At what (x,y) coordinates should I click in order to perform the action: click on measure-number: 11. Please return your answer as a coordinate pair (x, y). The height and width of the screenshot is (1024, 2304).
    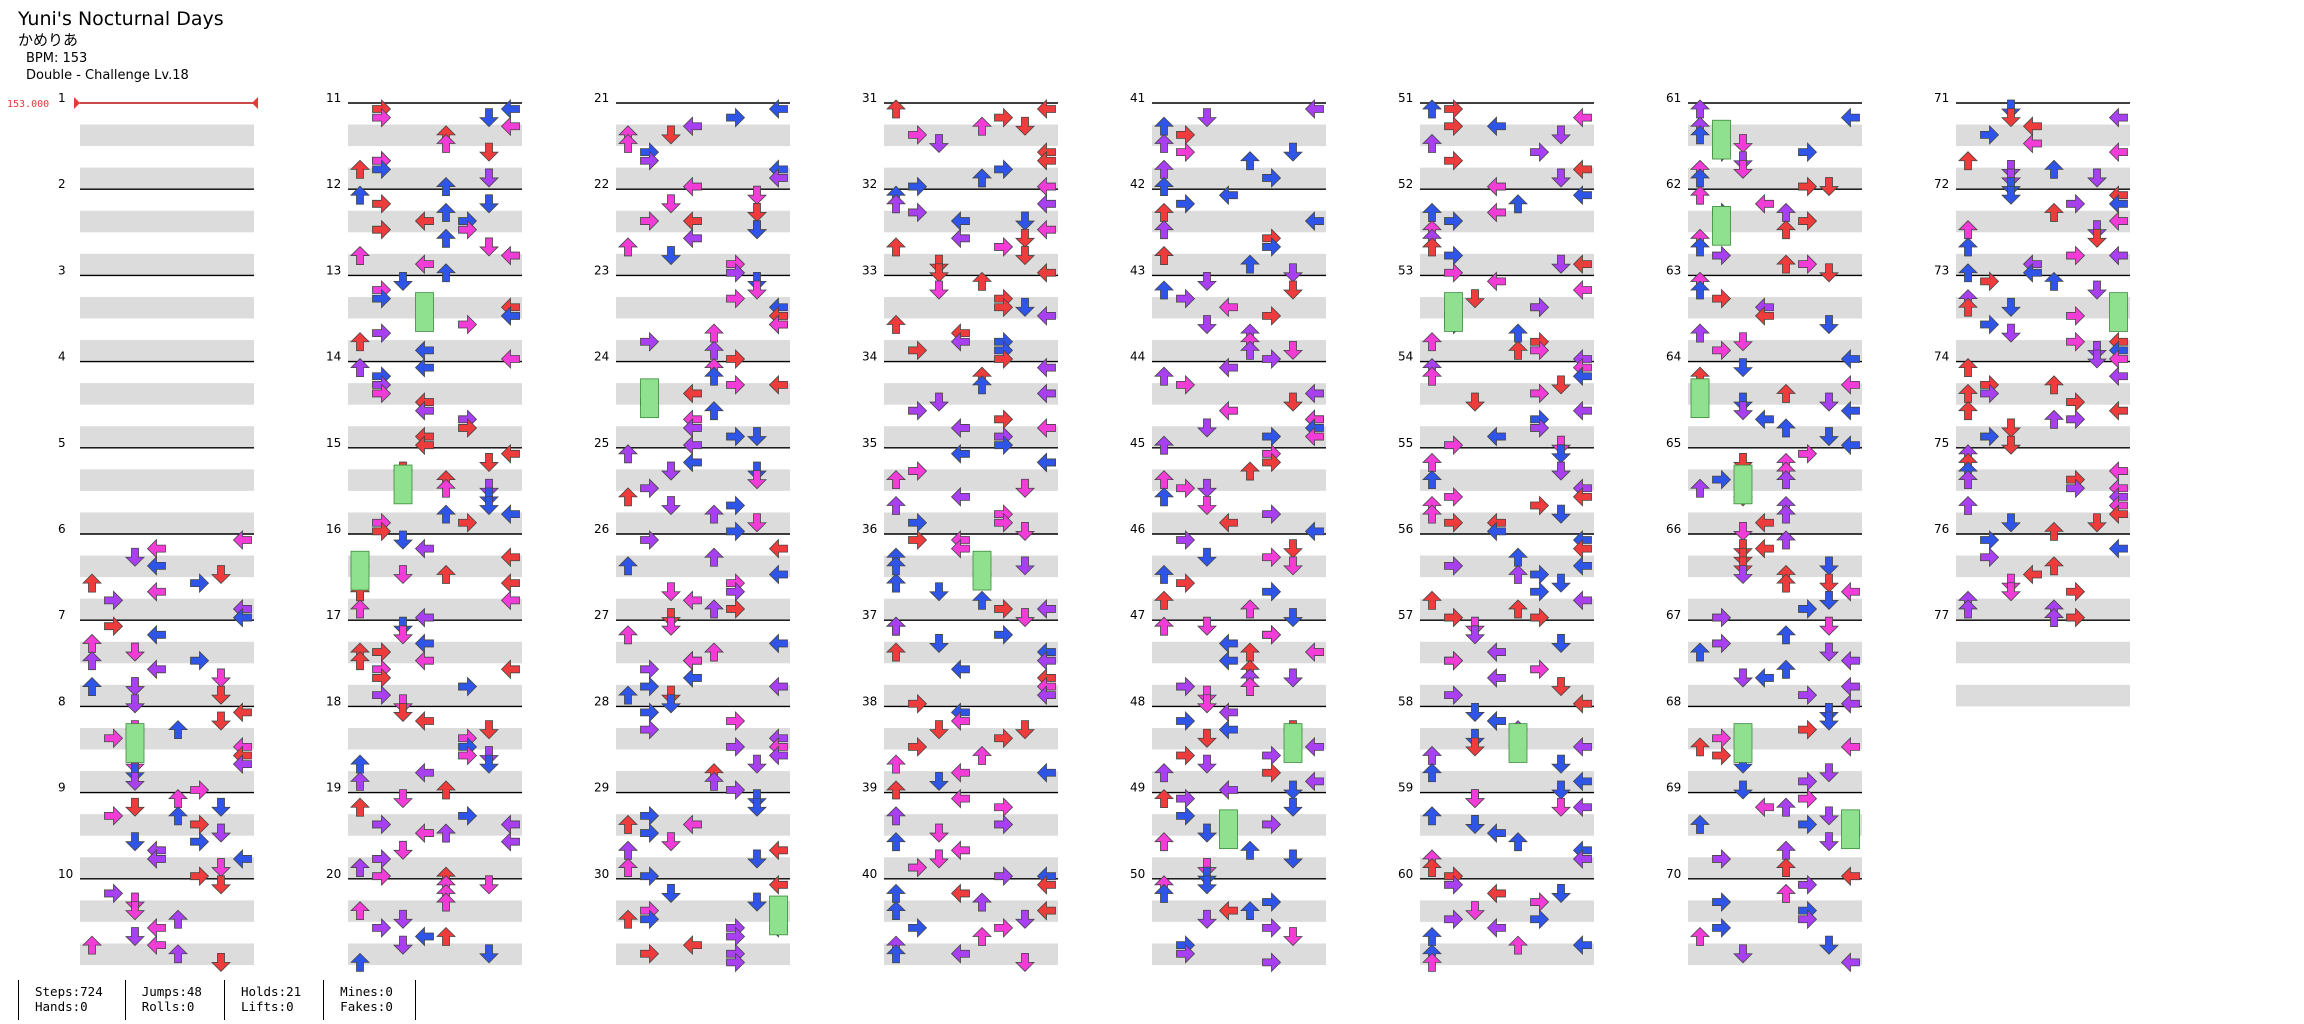
    Looking at the image, I should click on (333, 98).